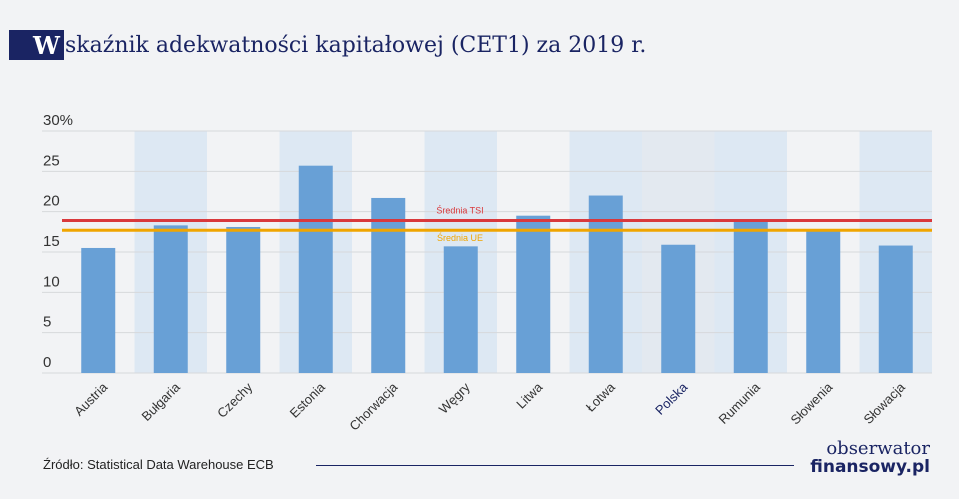 Image resolution: width=959 pixels, height=499 pixels. What do you see at coordinates (47, 322) in the screenshot?
I see `y-tick-label: 5` at bounding box center [47, 322].